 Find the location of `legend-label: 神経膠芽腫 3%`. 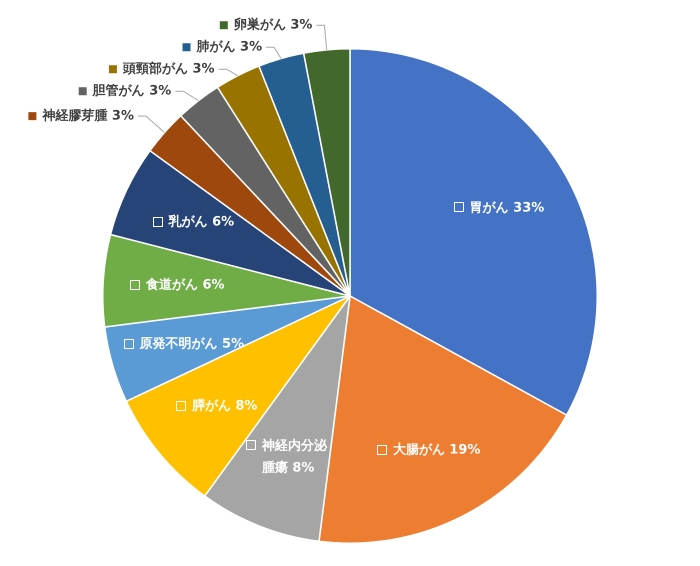

legend-label: 神経膠芽腫 3% is located at coordinates (87, 116).